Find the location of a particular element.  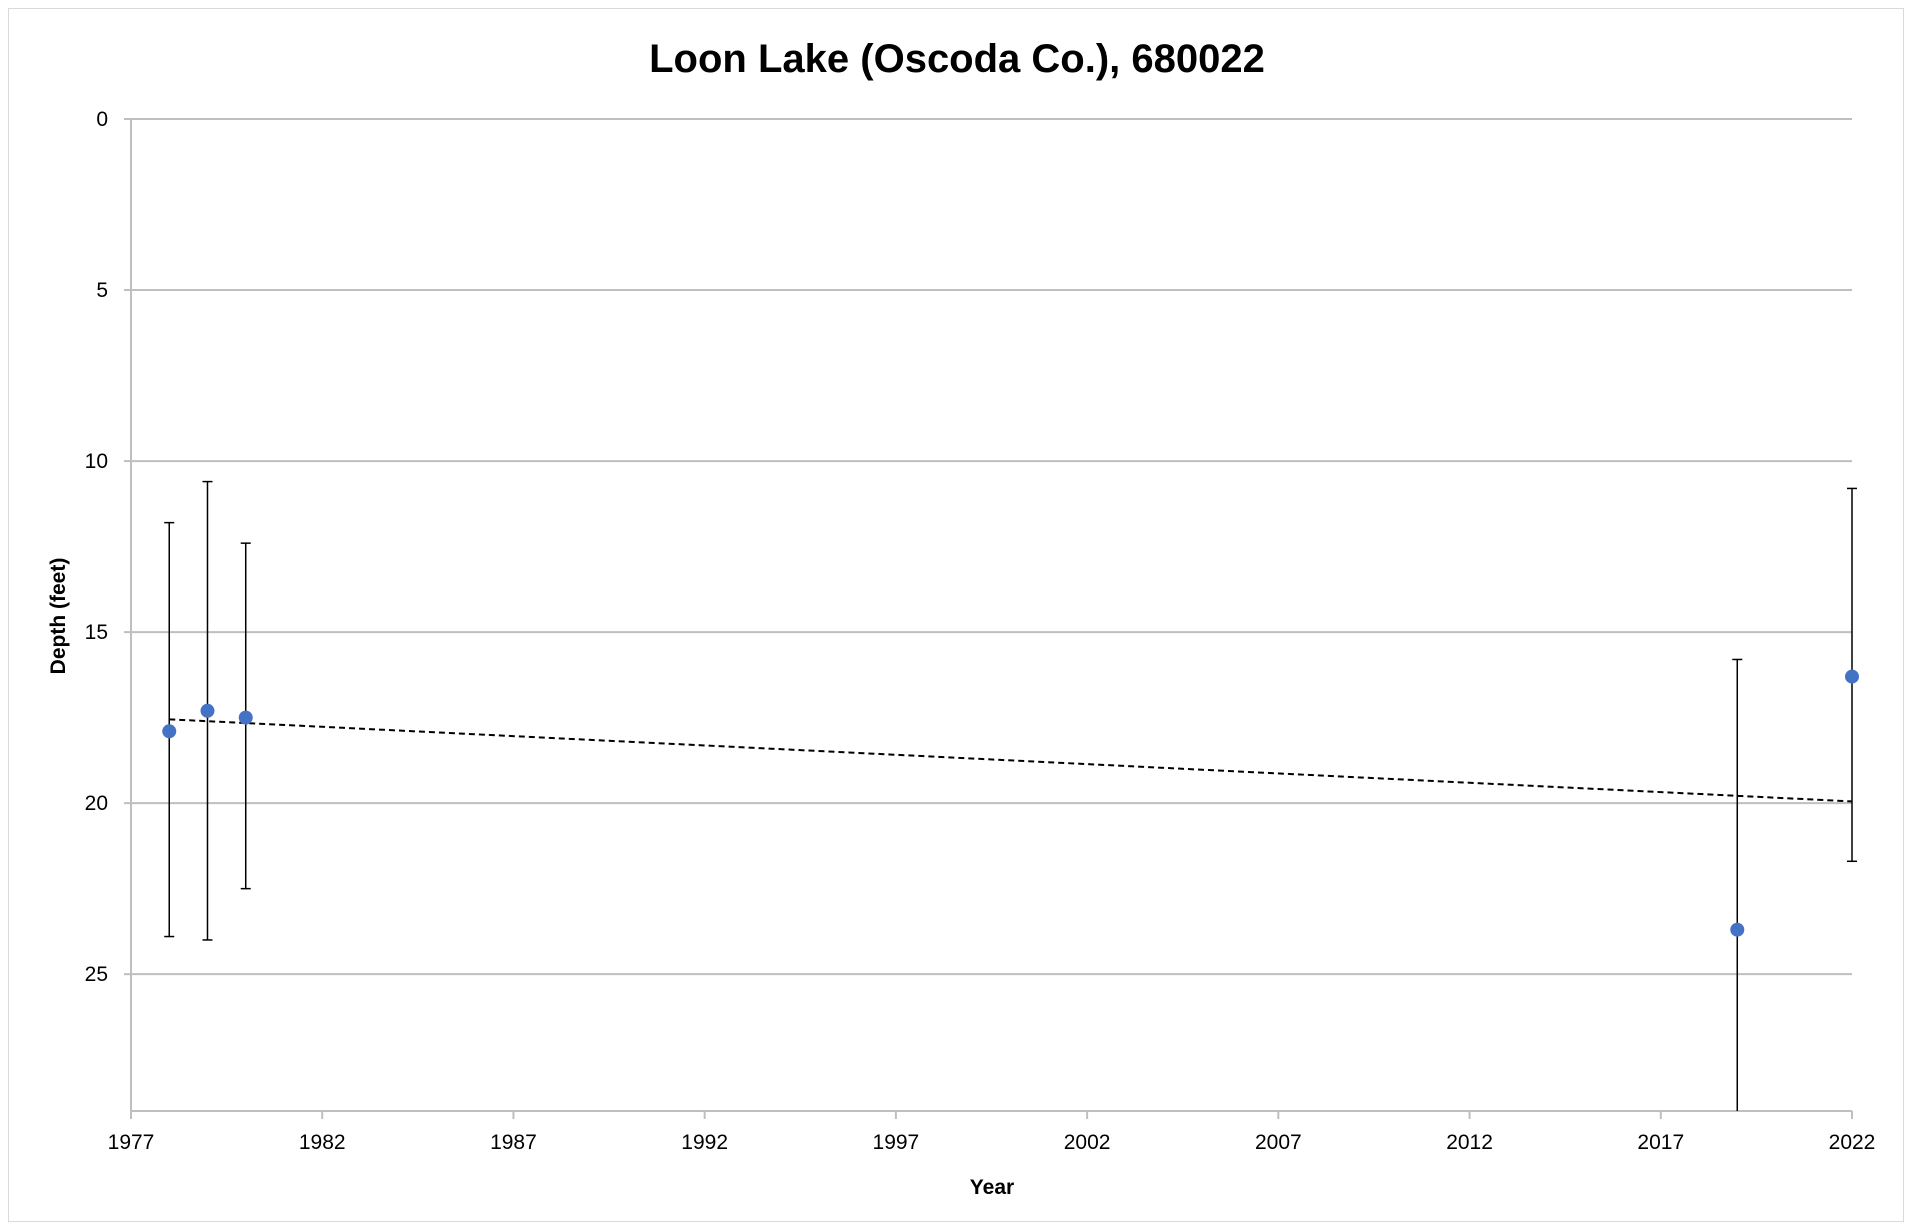

data-point-2019 is located at coordinates (1737, 929).